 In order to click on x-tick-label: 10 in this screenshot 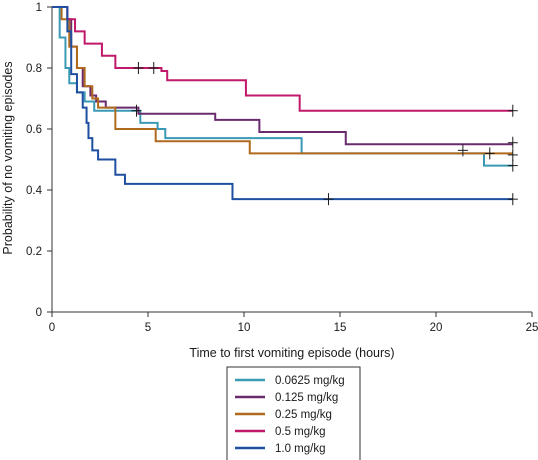, I will do `click(244, 328)`.